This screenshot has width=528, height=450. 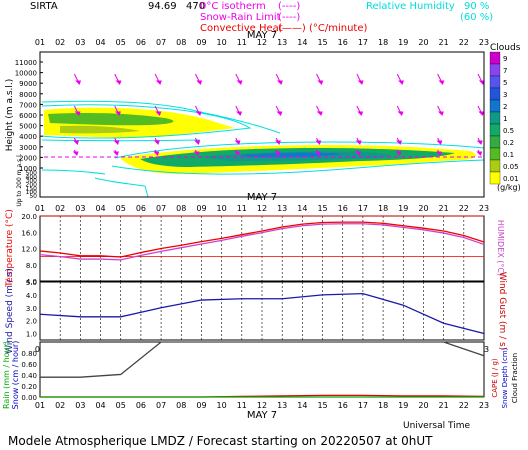 I want to click on rh-contour-upper, so click(x=146, y=121).